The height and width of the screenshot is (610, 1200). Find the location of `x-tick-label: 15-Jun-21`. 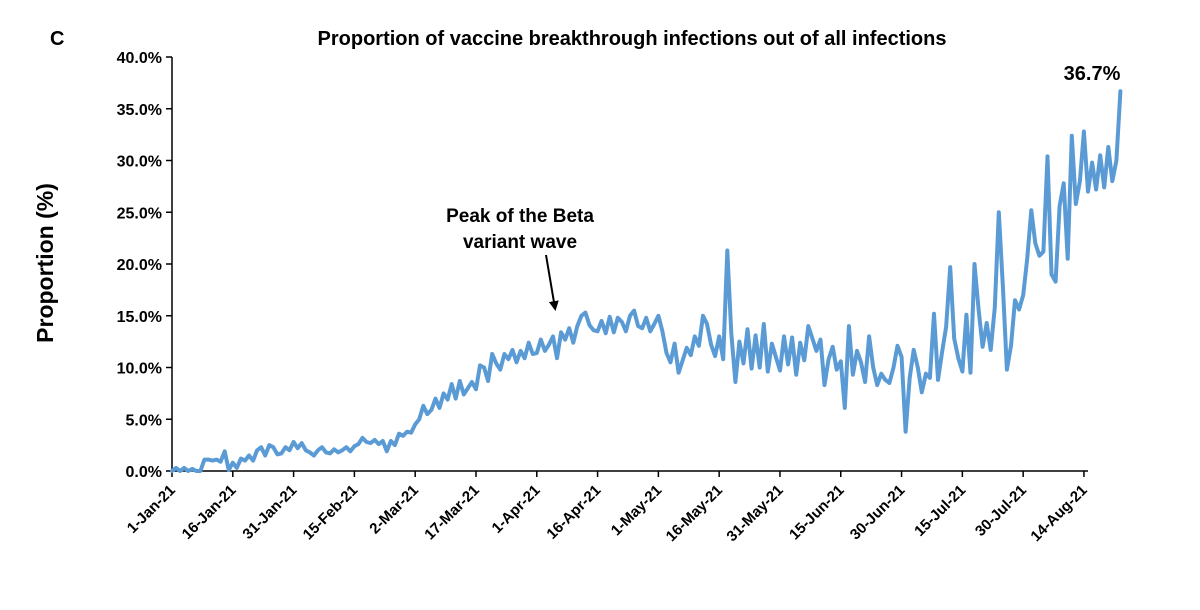

x-tick-label: 15-Jun-21 is located at coordinates (817, 513).